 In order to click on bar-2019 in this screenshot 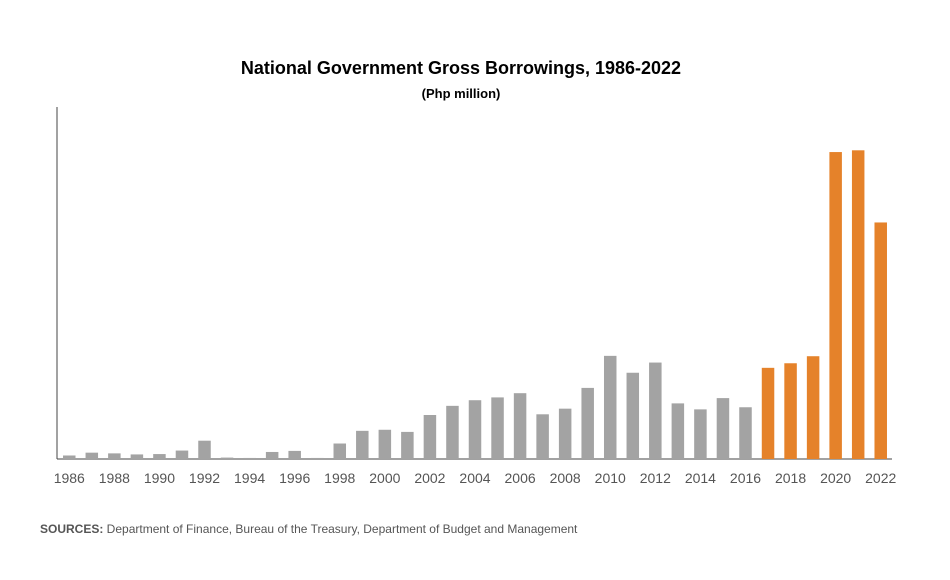, I will do `click(813, 407)`.